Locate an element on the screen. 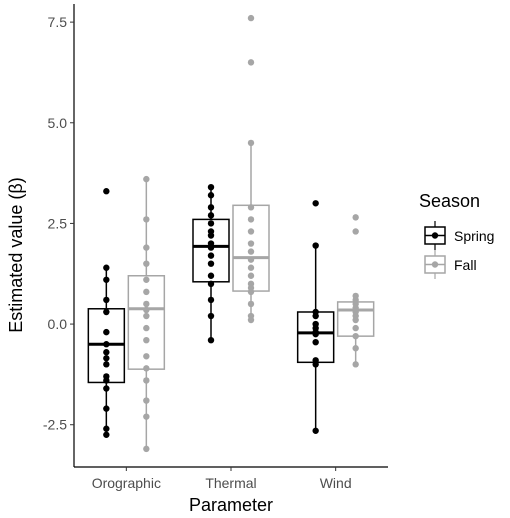 The width and height of the screenshot is (510, 518). legend: Season Spring Fall is located at coordinates (456, 235).